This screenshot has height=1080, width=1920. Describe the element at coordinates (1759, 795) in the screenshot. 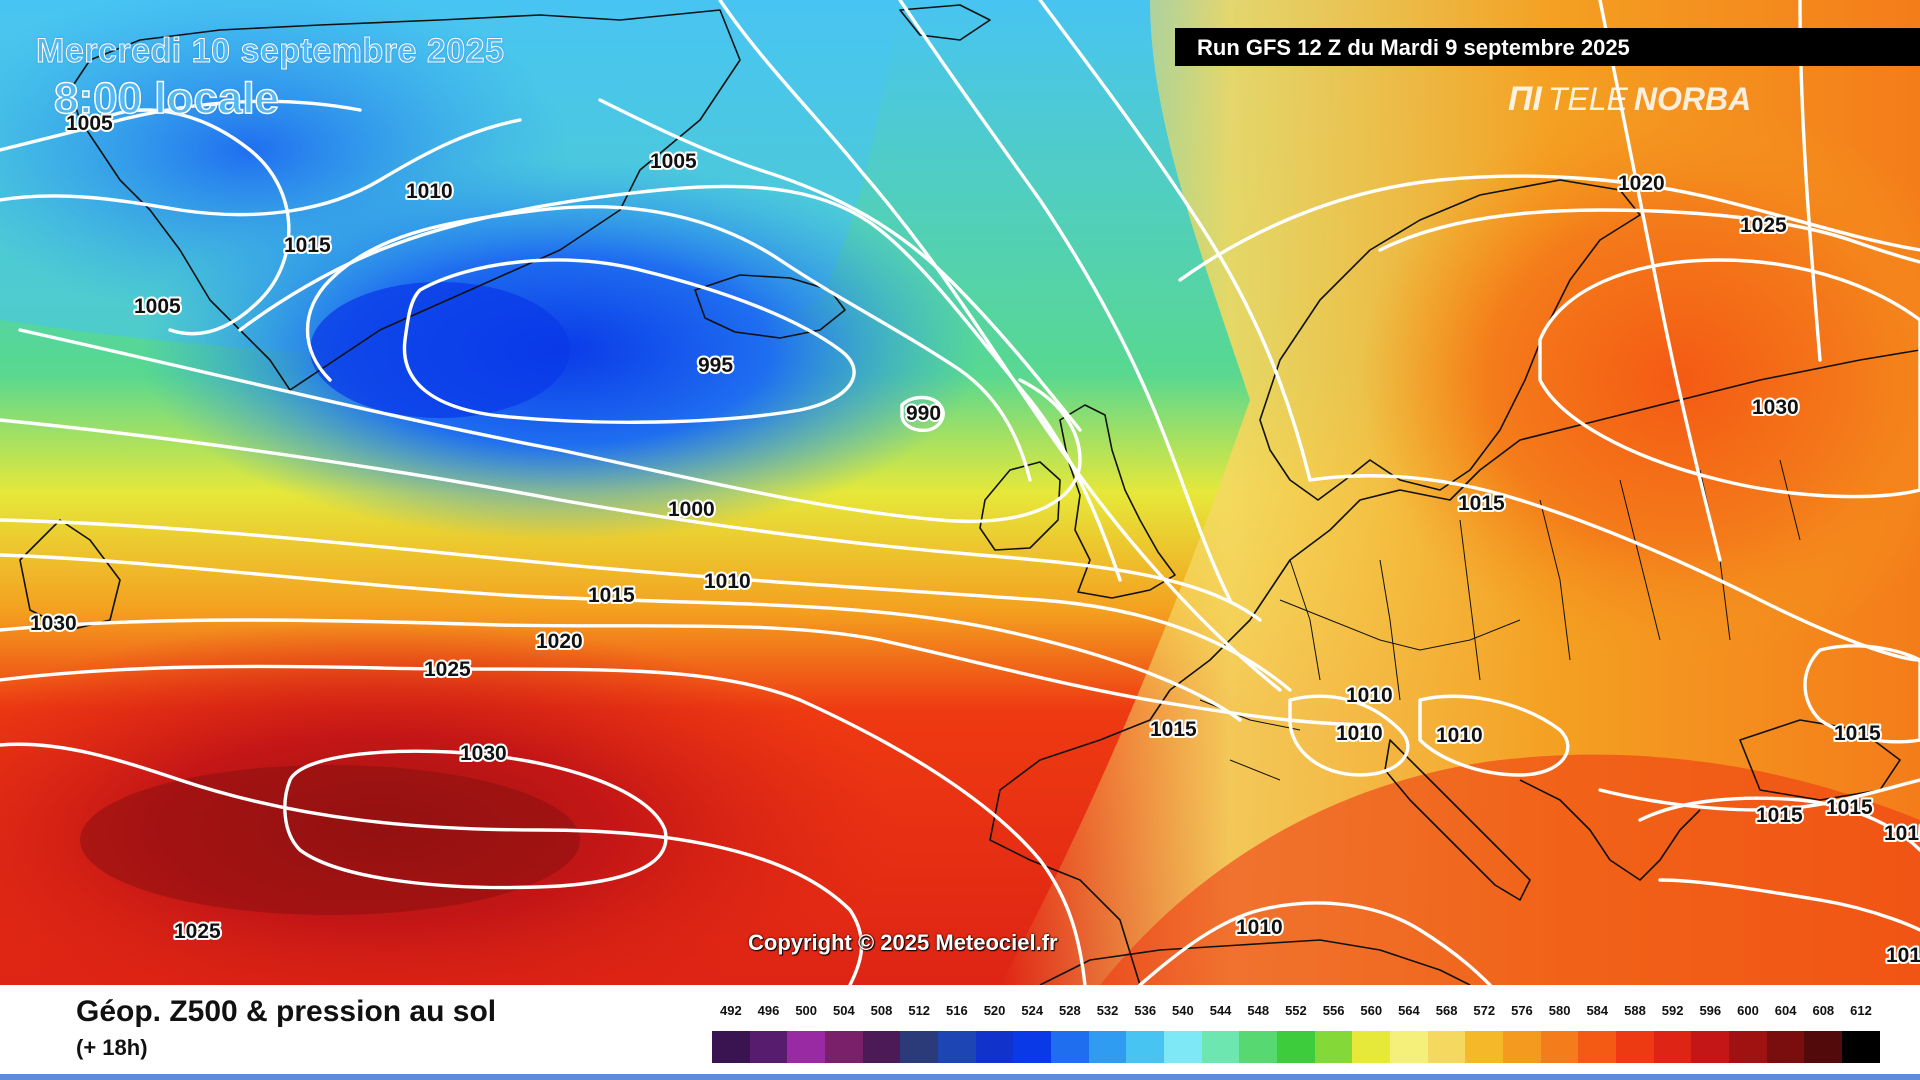

I see `isobar-1015-balkans` at that location.